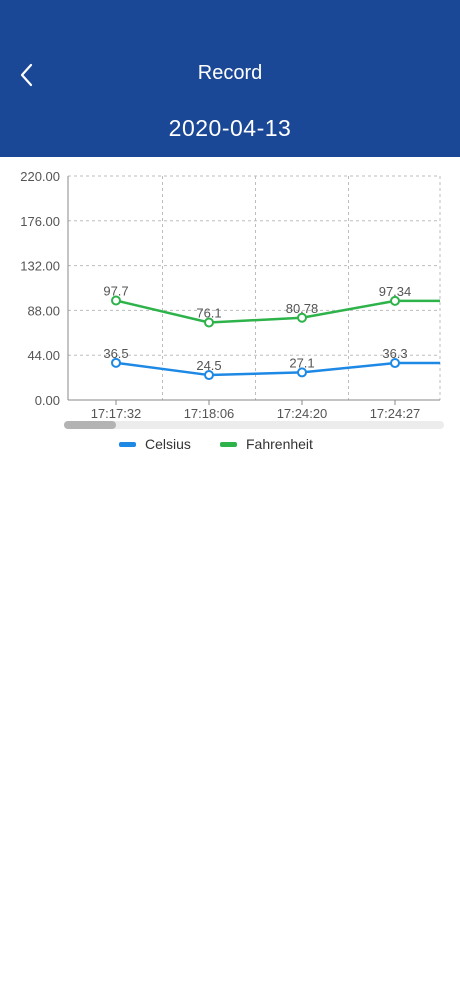 Image resolution: width=460 pixels, height=996 pixels. I want to click on y-tick-label: 88.00, so click(43, 310).